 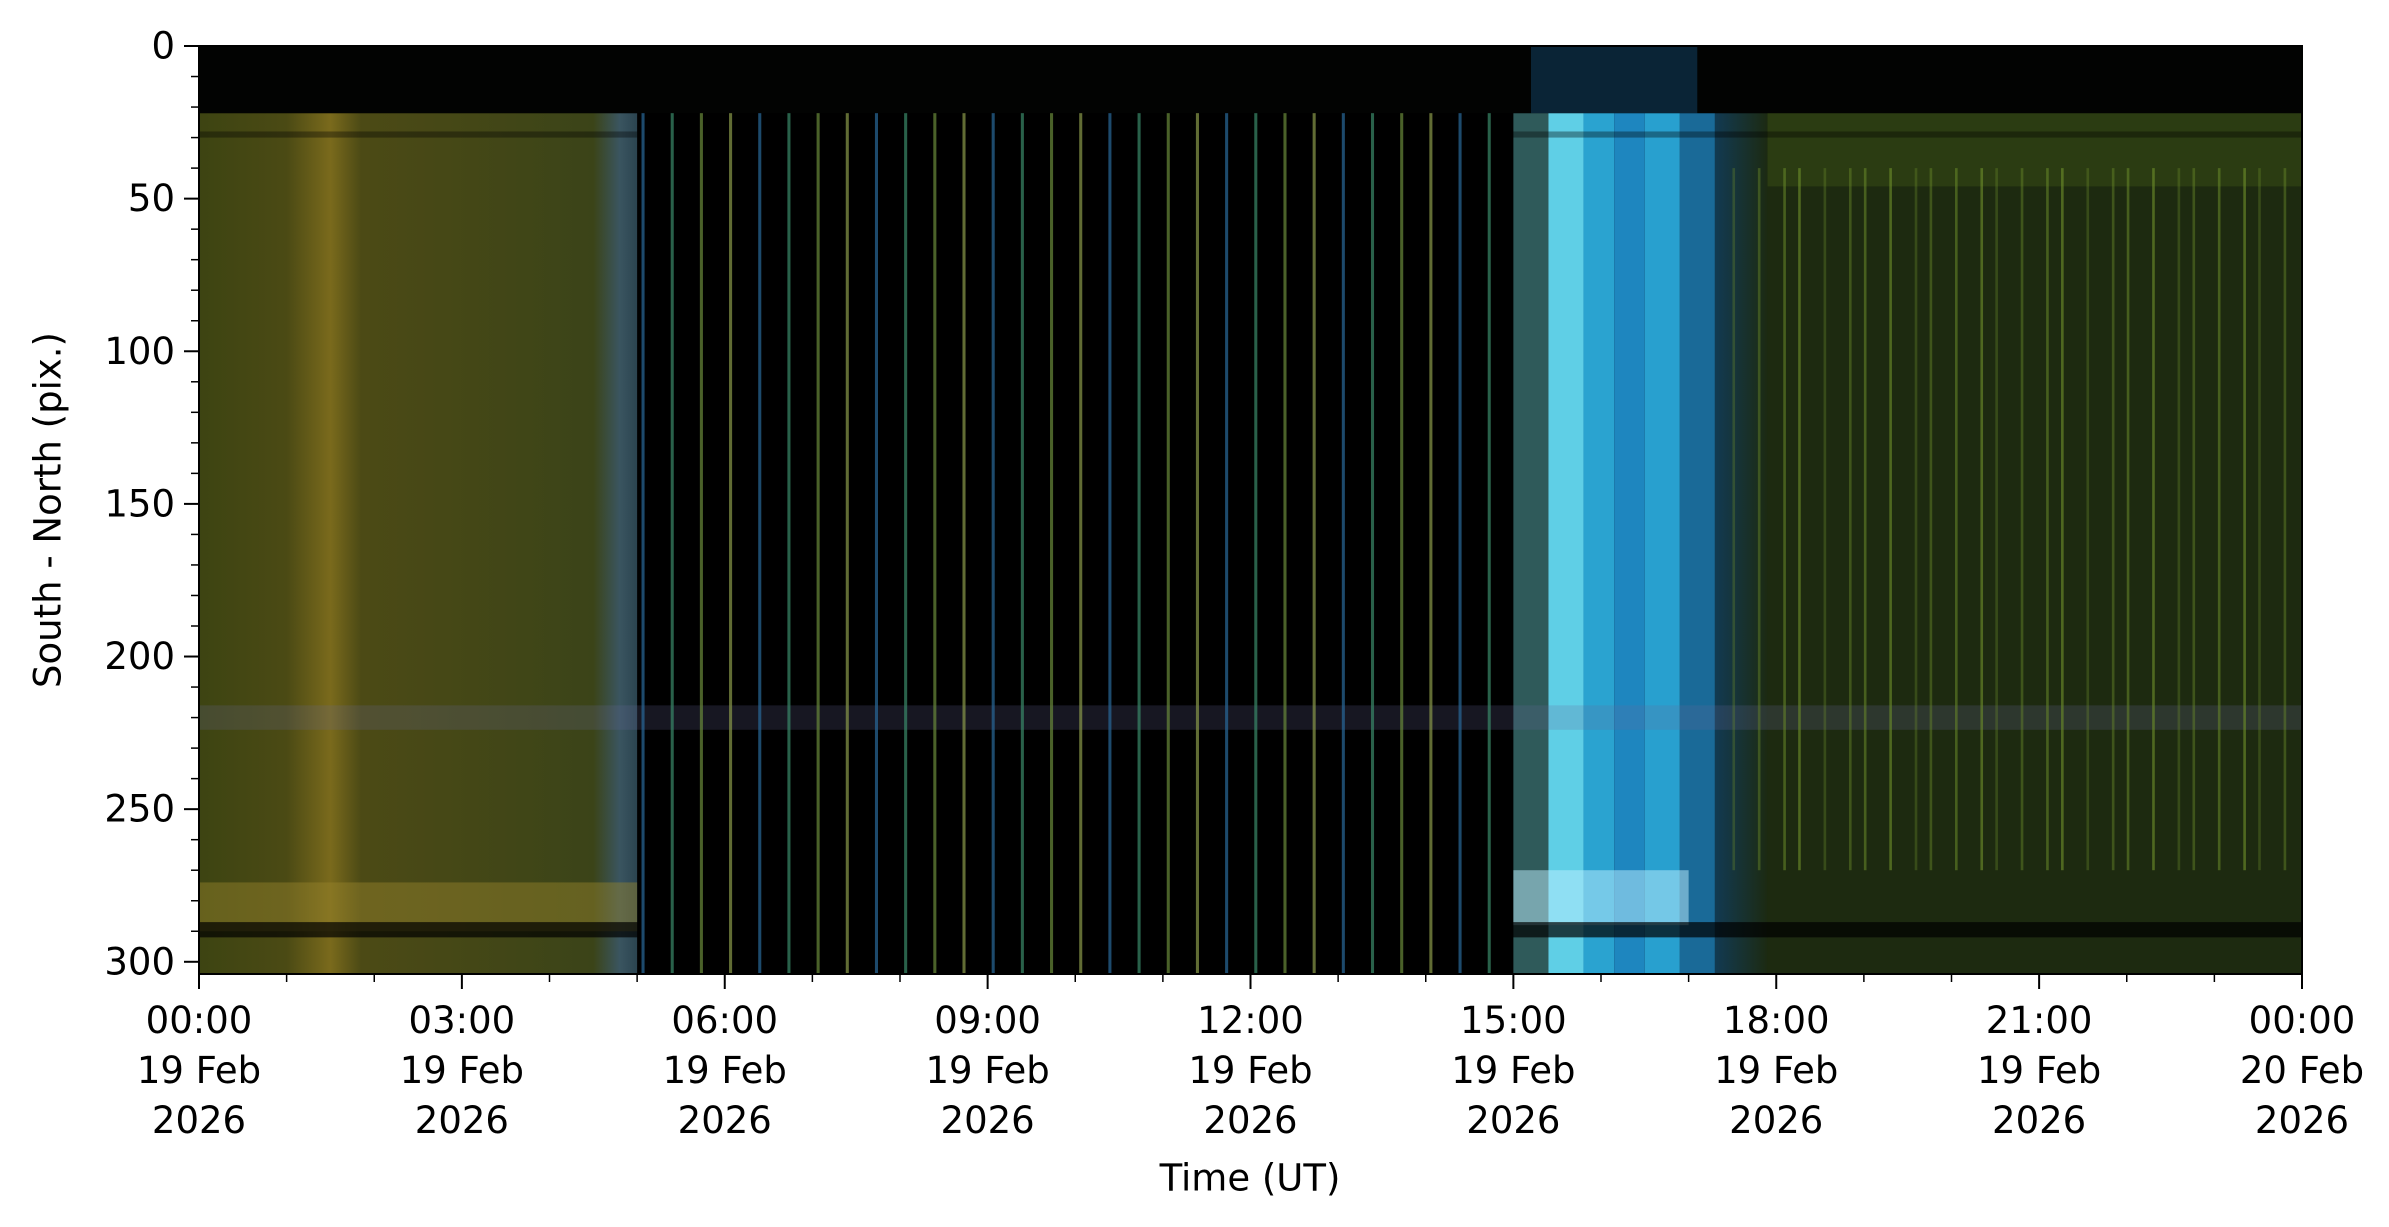 I want to click on y-tick-label: 100, so click(x=139, y=351).